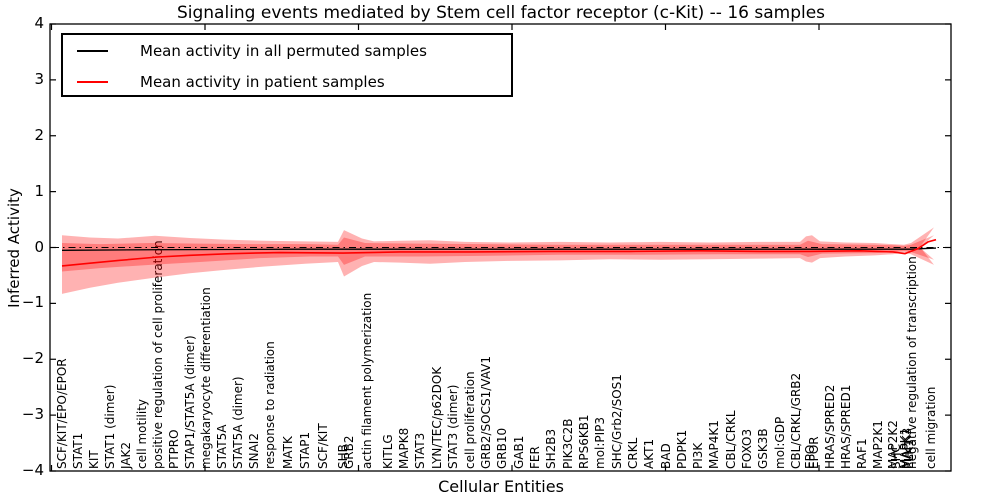  What do you see at coordinates (262, 81) in the screenshot?
I see `legend-label-patient: Mean activity in patient samples` at bounding box center [262, 81].